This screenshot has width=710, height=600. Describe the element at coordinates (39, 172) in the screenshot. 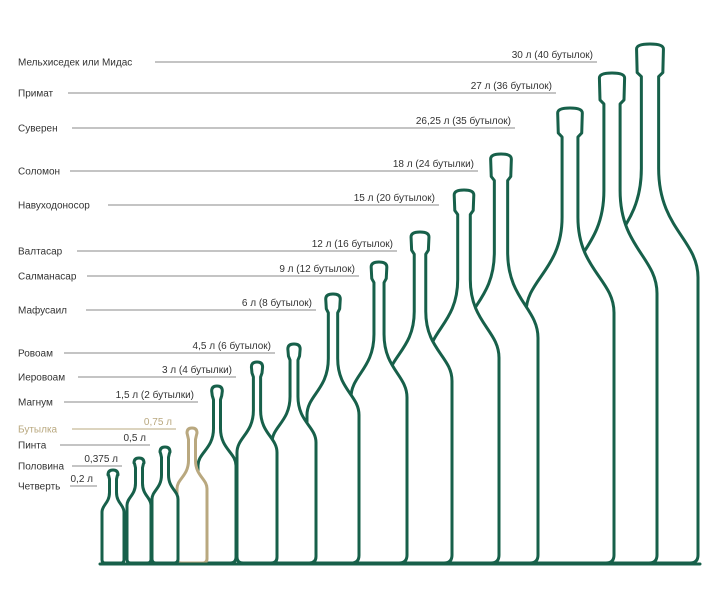

I see `bottle-name-label: Соломон` at that location.